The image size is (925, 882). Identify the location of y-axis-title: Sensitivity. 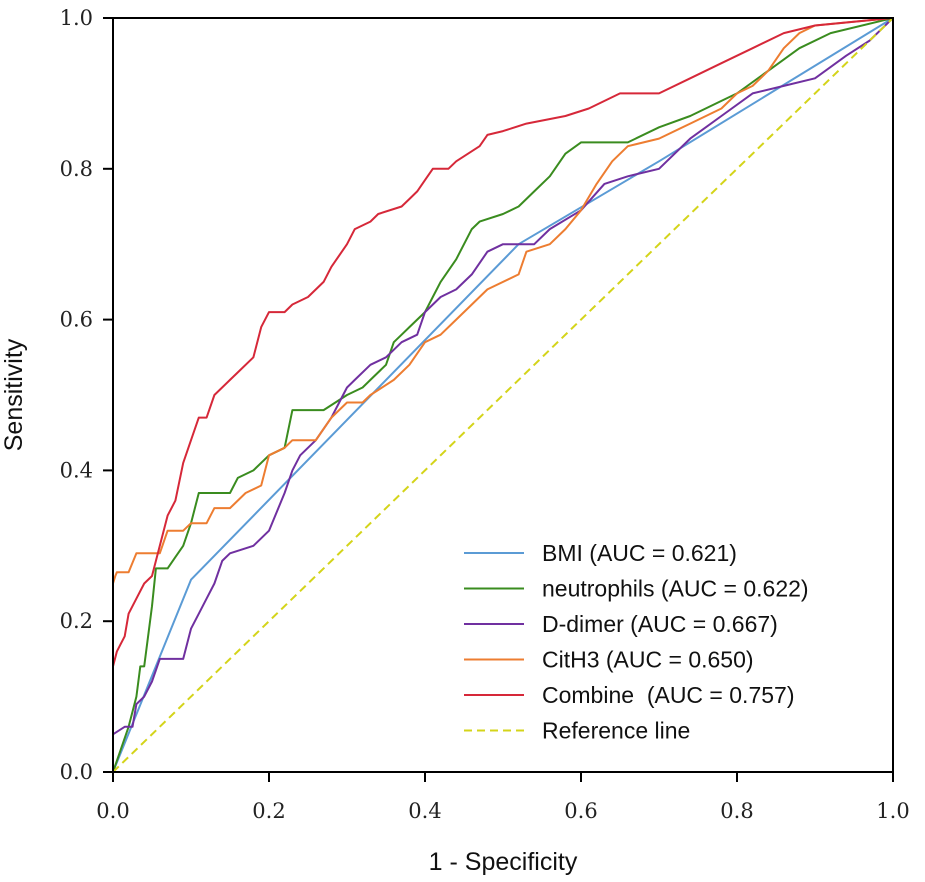
(14, 394).